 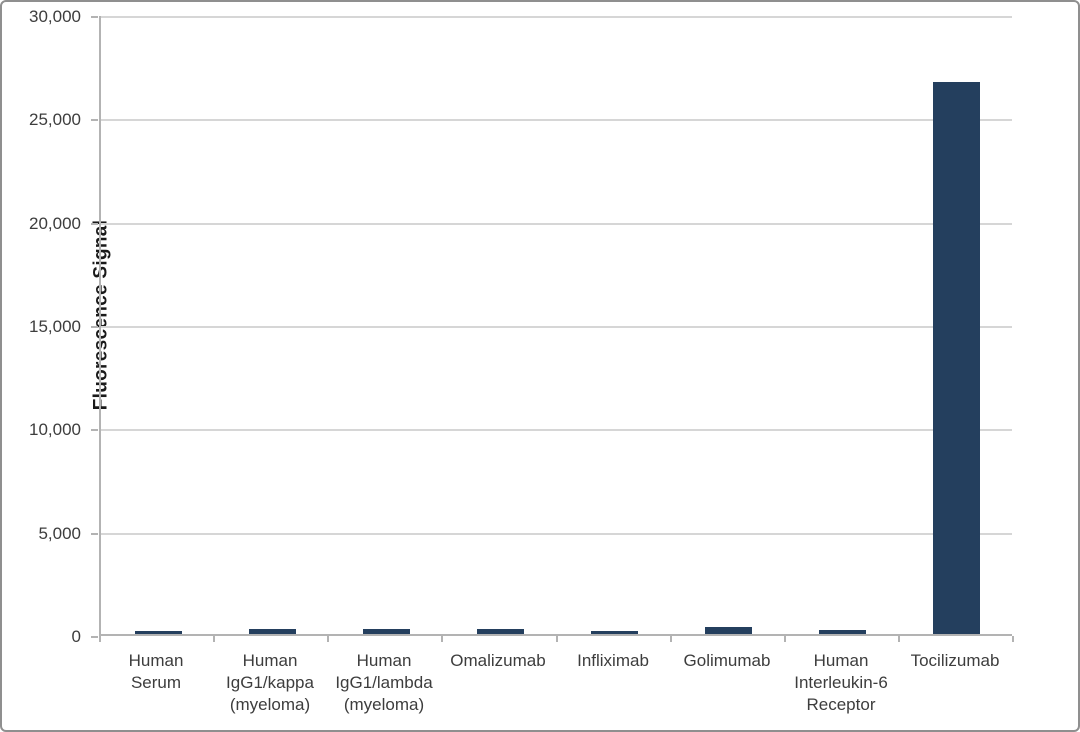 What do you see at coordinates (613, 660) in the screenshot?
I see `x-category-label: Infliximab` at bounding box center [613, 660].